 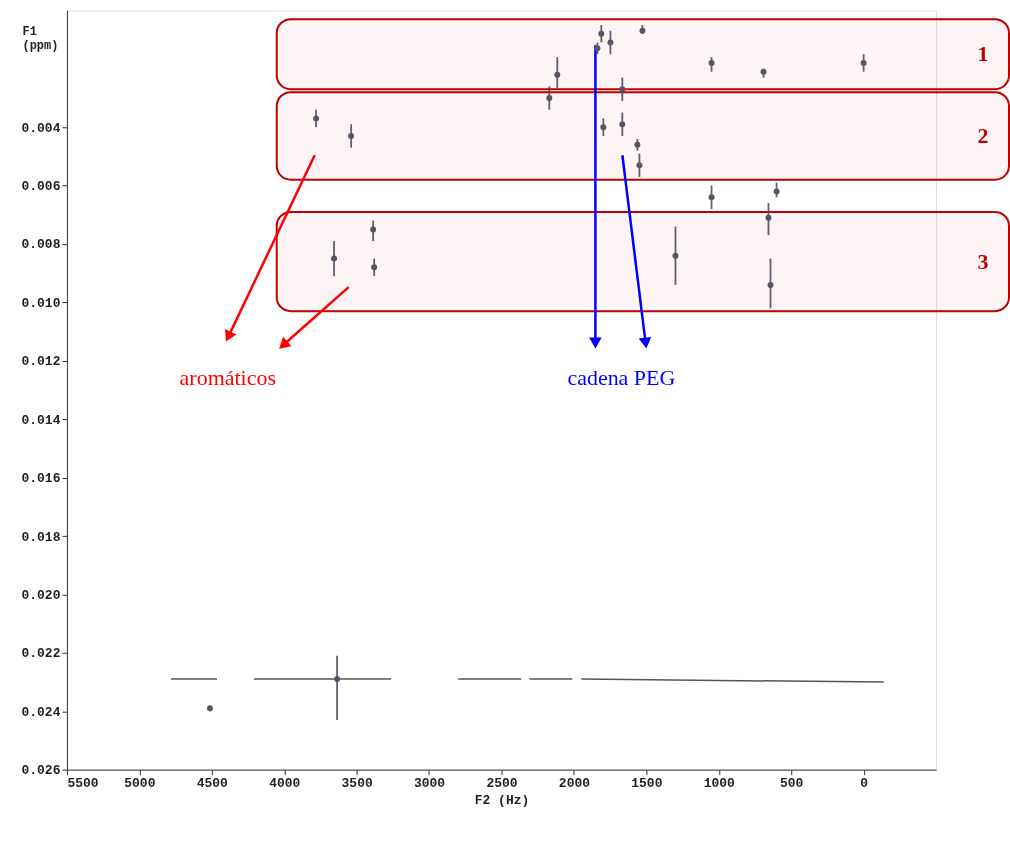 I want to click on x-tick-label: 4500, so click(x=212, y=784).